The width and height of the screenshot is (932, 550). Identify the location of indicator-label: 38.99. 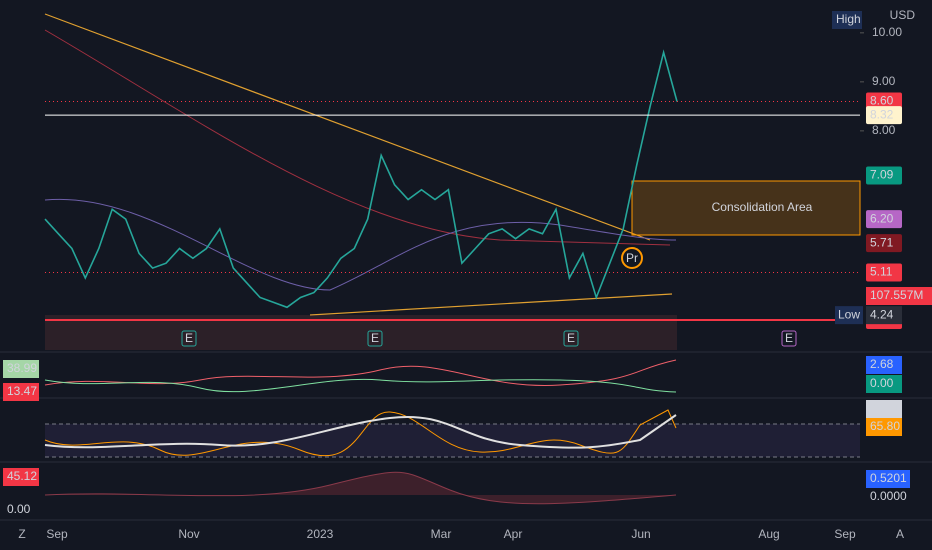
(22, 368).